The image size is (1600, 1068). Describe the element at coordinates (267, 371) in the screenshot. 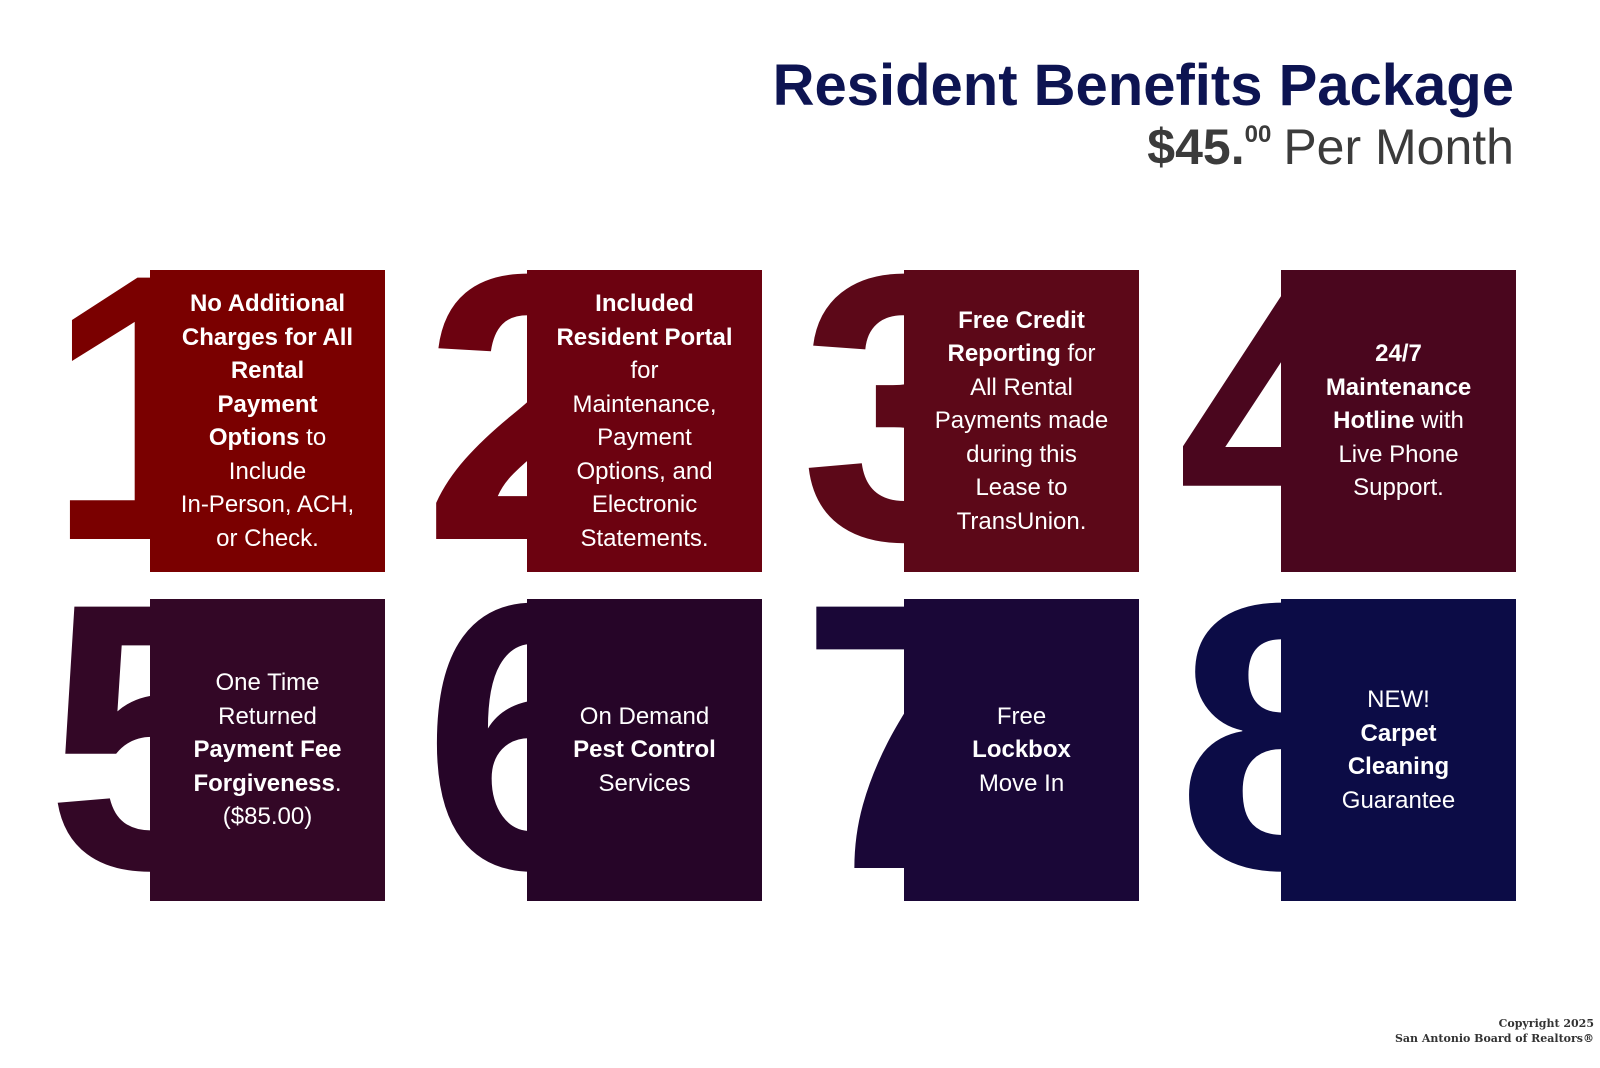

I see `card-line: Rental` at that location.